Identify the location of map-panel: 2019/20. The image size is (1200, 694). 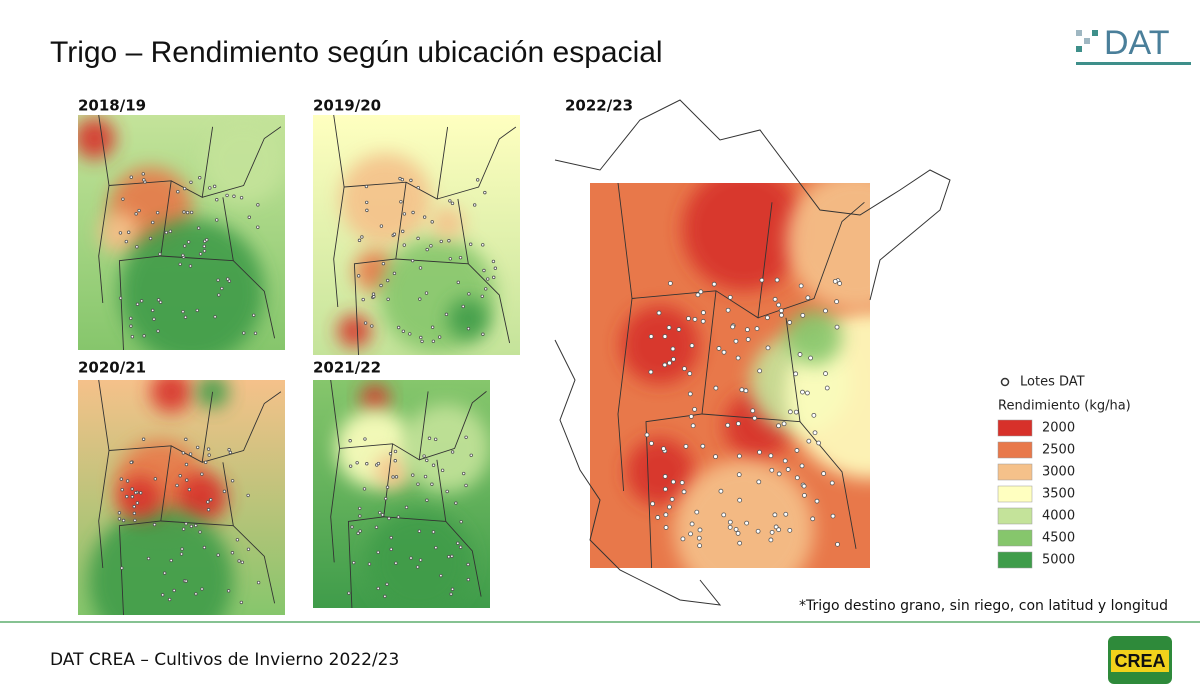
(416, 226).